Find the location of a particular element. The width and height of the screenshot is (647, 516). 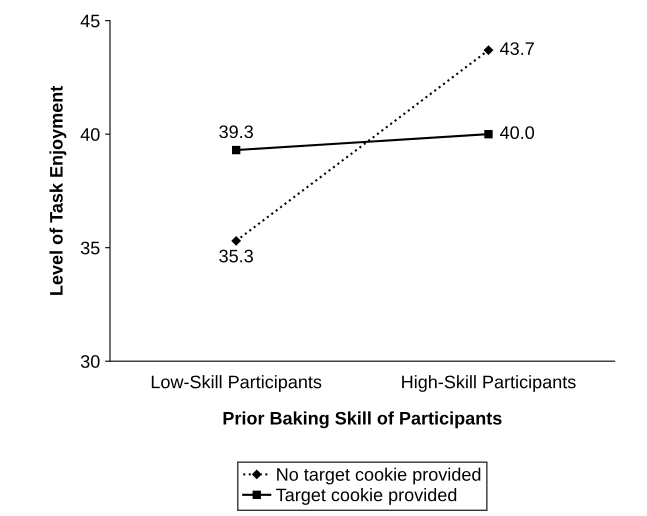

y-tick-label: 45 is located at coordinates (90, 21).